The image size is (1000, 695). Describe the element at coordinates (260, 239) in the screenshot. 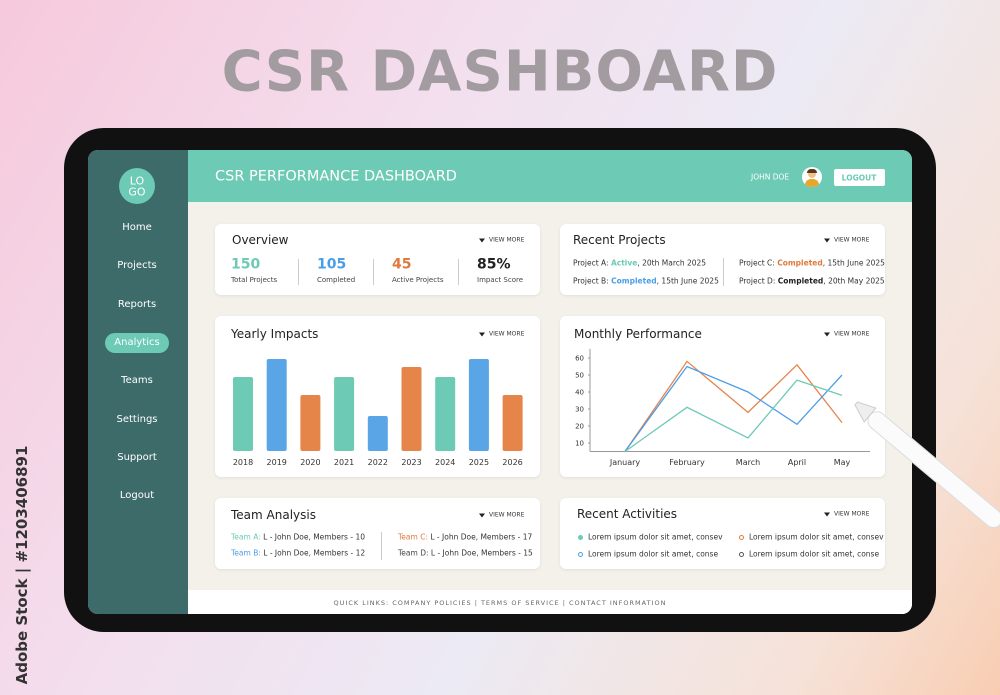

I see `card-title: Overview` at that location.